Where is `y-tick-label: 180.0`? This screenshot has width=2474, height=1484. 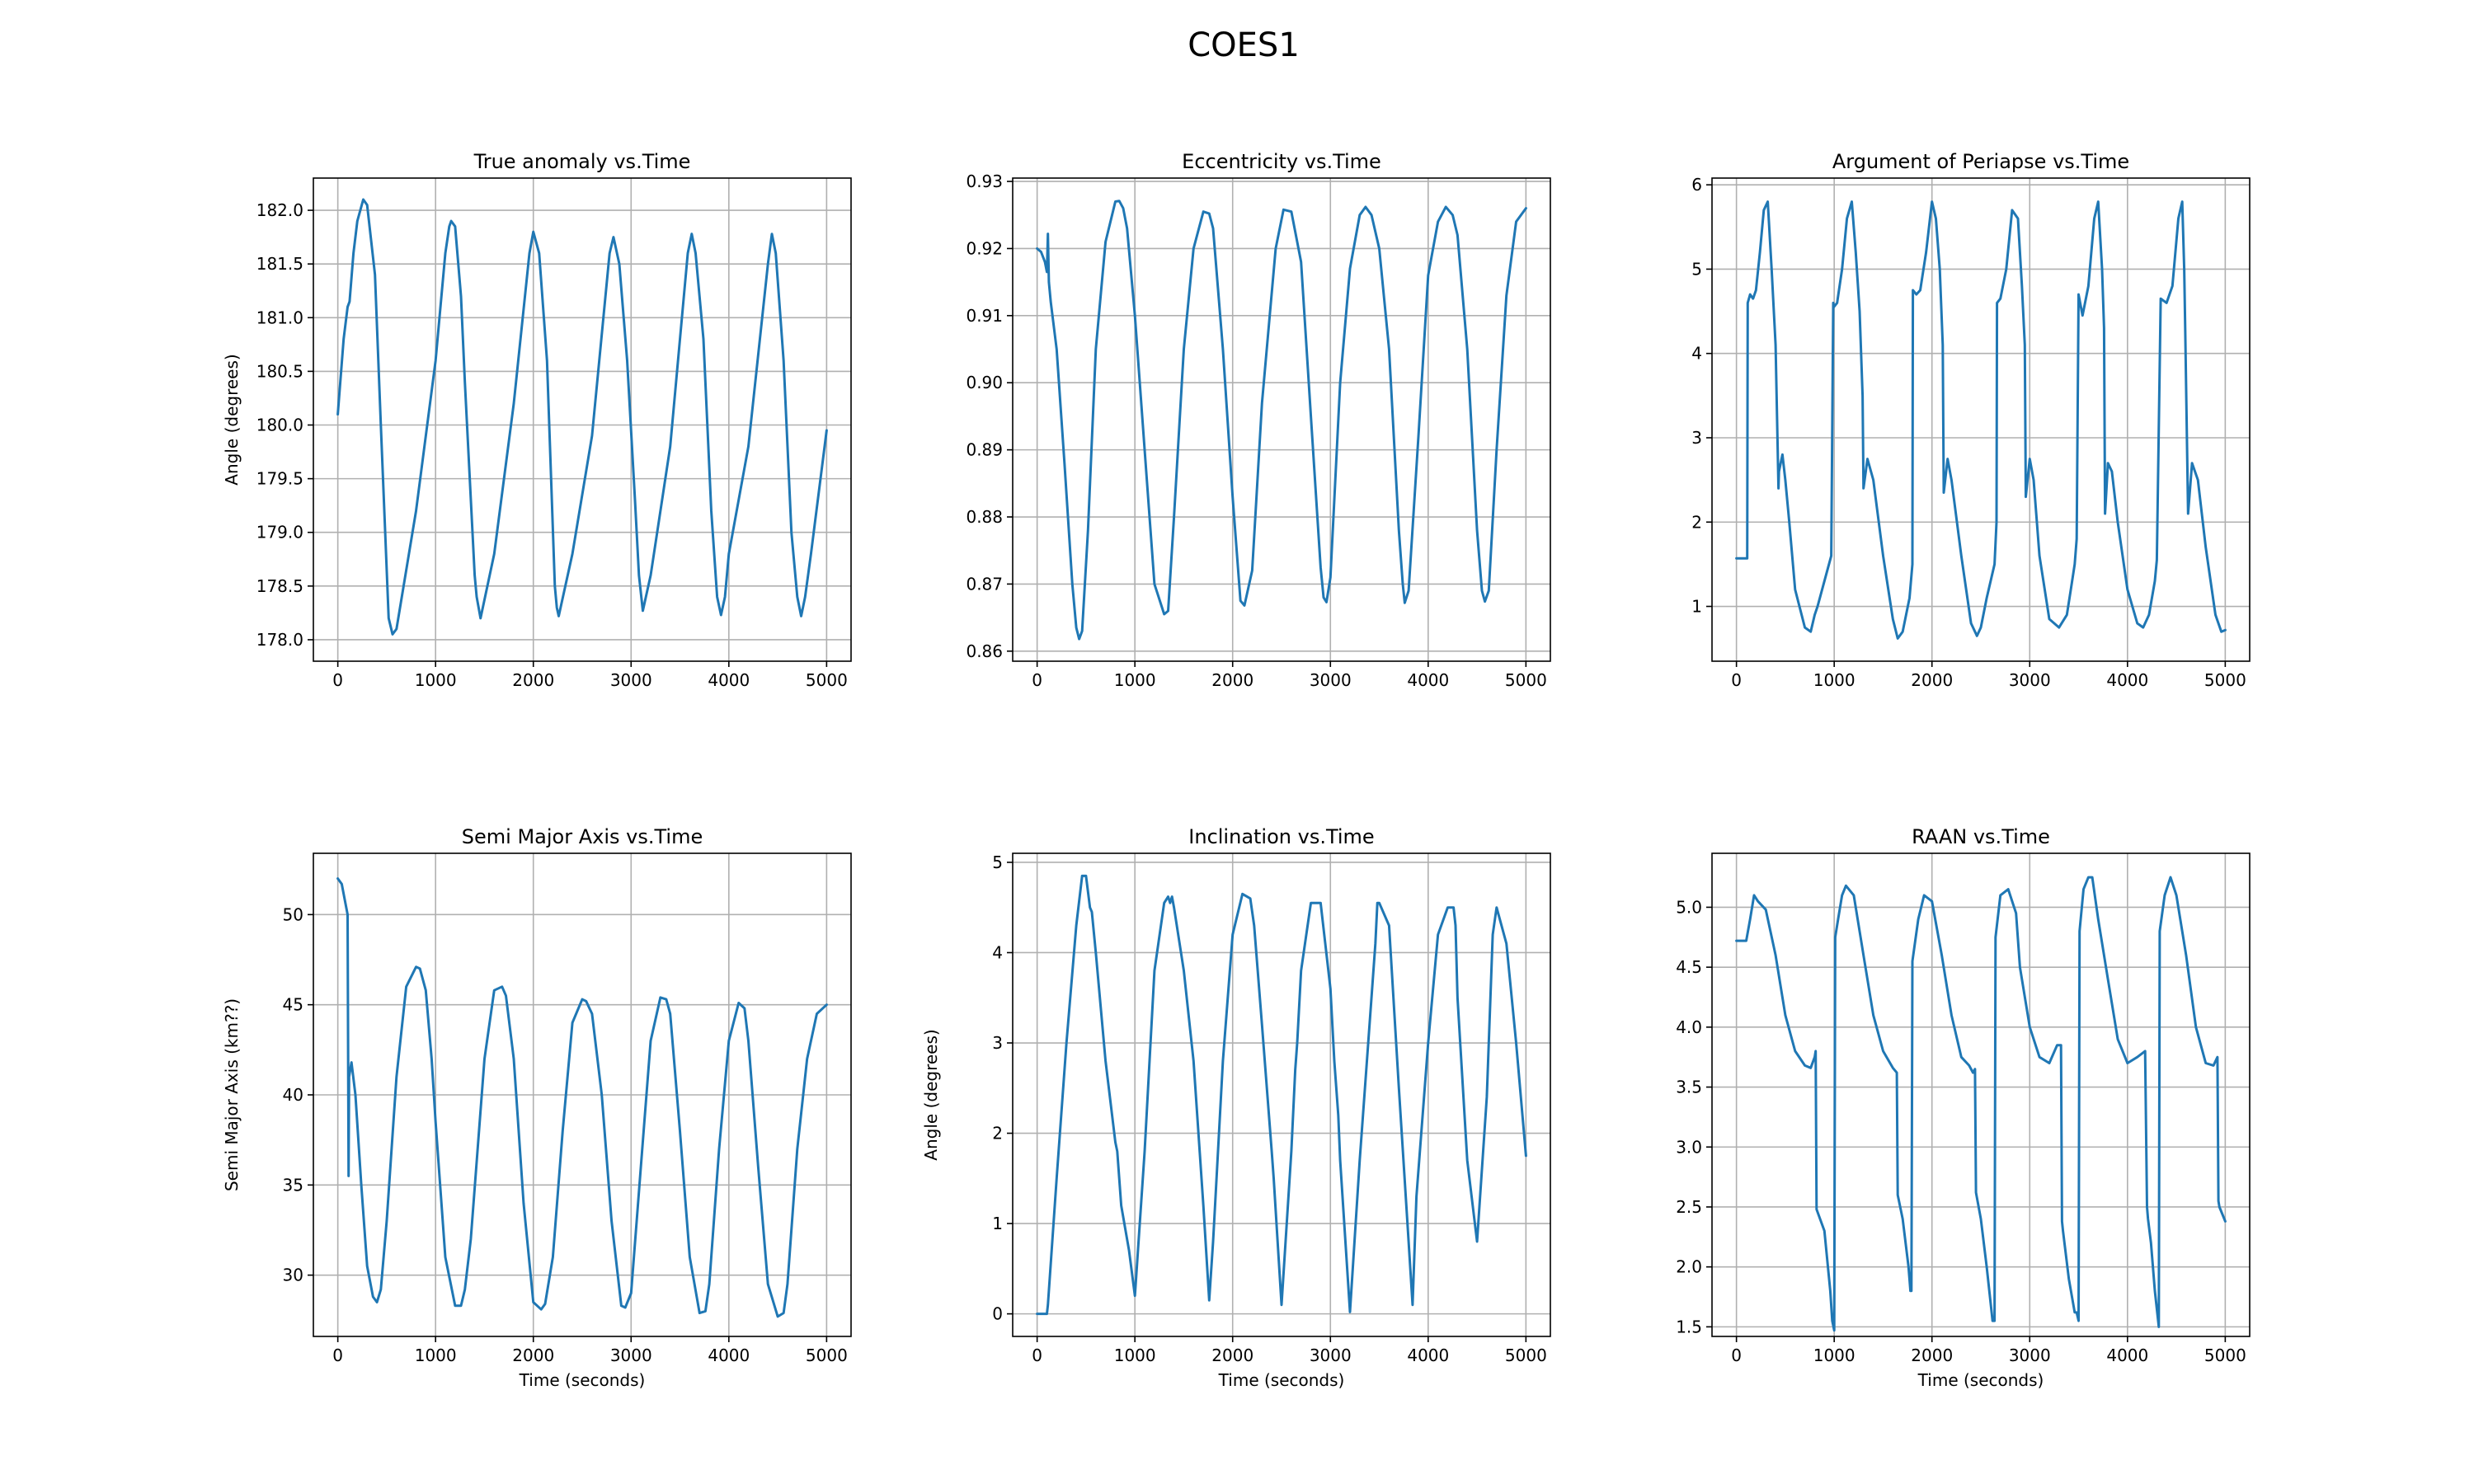
y-tick-label: 180.0 is located at coordinates (279, 426).